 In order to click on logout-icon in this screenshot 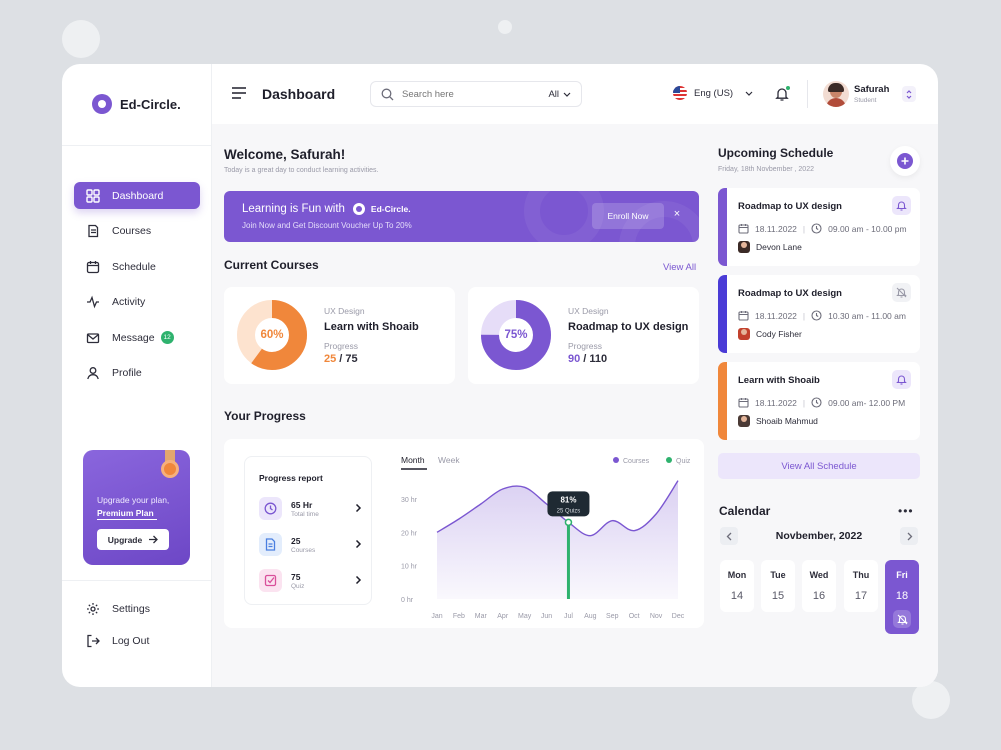, I will do `click(93, 641)`.